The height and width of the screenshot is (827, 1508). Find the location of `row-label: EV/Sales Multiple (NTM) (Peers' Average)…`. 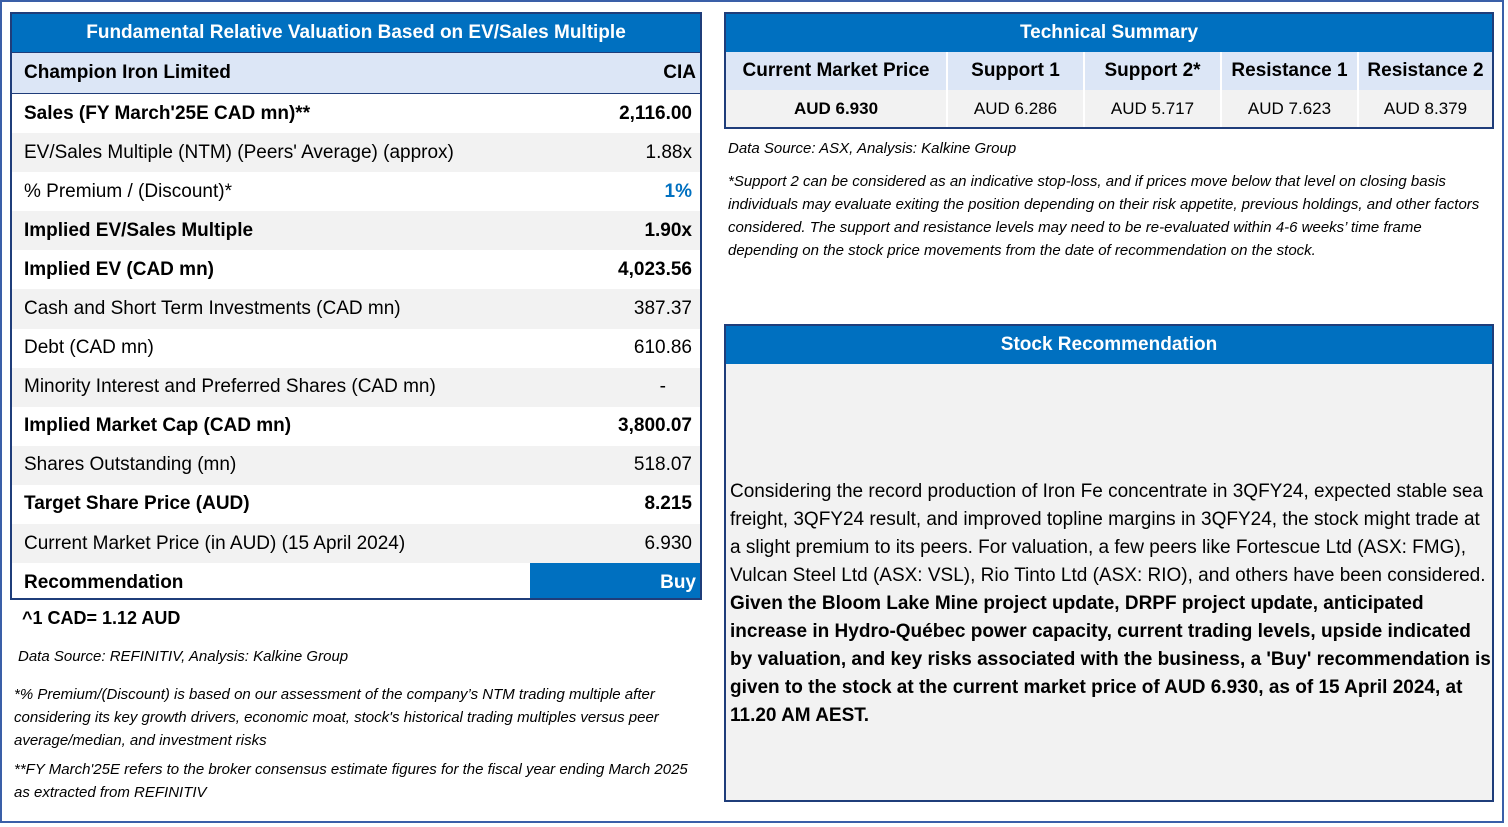

row-label: EV/Sales Multiple (NTM) (Peers' Average)… is located at coordinates (239, 152).